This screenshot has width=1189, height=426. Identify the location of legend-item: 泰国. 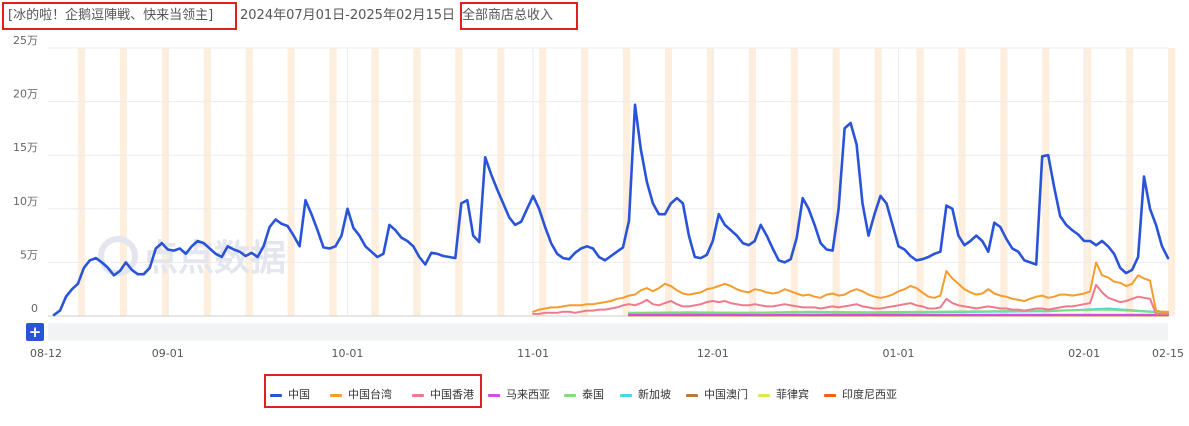
(584, 395).